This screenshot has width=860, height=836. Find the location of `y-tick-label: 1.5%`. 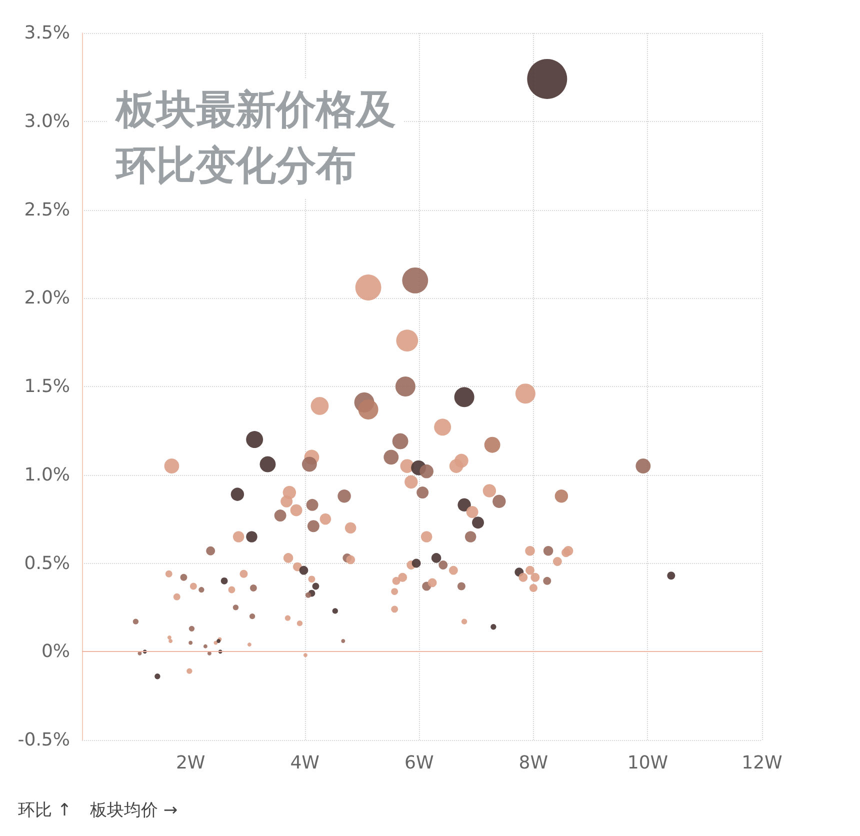

y-tick-label: 1.5% is located at coordinates (47, 386).